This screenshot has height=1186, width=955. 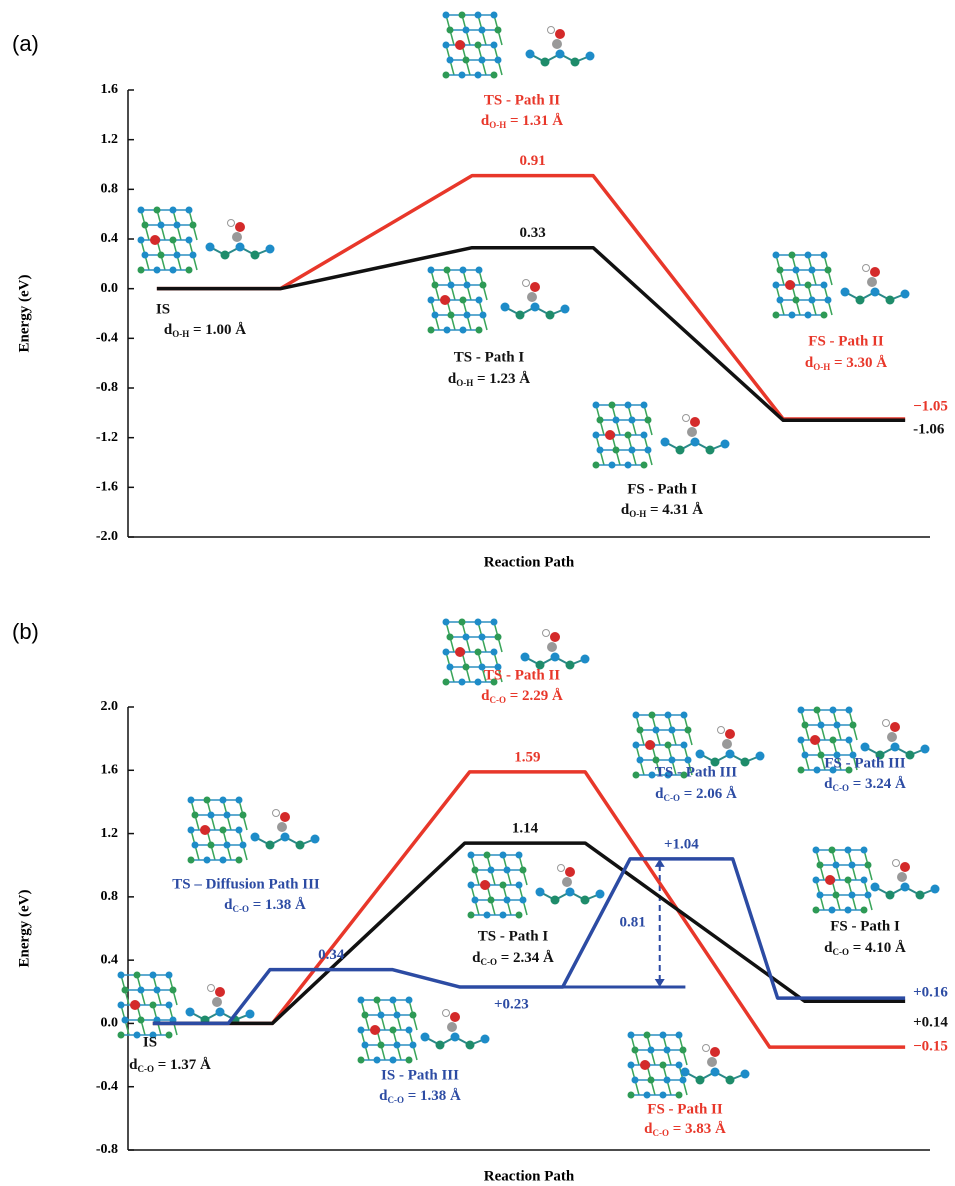 What do you see at coordinates (681, 844) in the screenshot?
I see `value-label: +1.04` at bounding box center [681, 844].